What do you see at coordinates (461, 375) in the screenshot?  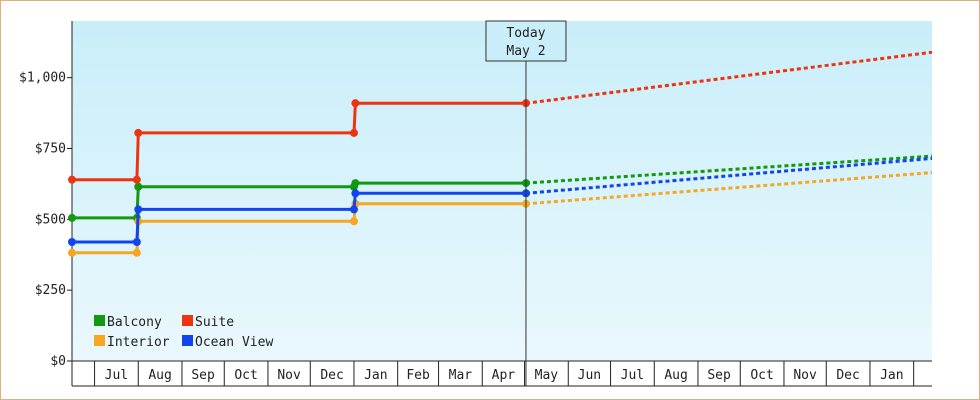 I see `x-tick-label: Mar` at bounding box center [461, 375].